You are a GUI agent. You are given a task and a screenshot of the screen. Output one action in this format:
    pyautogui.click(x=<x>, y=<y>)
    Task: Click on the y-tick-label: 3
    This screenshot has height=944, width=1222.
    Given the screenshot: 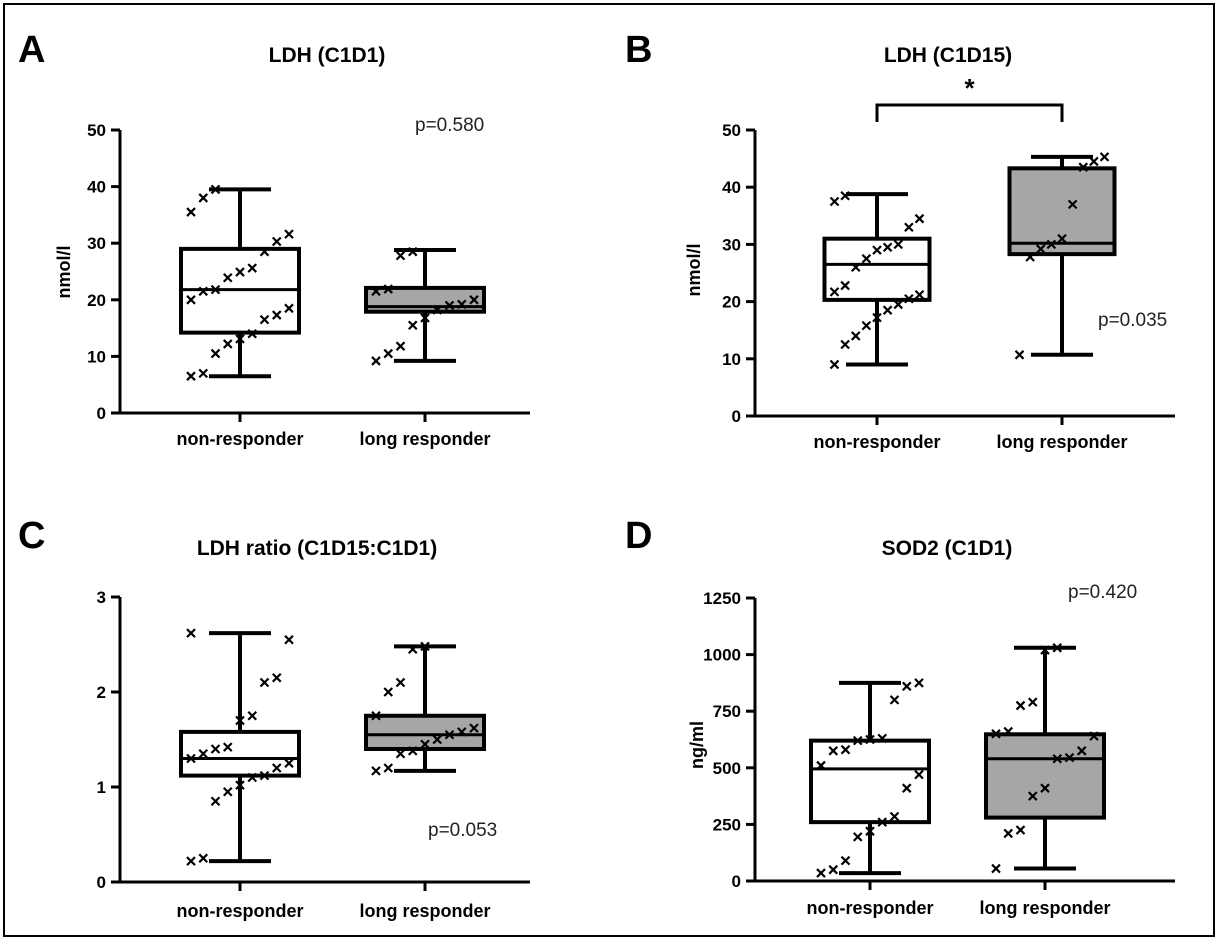 What is the action you would take?
    pyautogui.click(x=101, y=597)
    